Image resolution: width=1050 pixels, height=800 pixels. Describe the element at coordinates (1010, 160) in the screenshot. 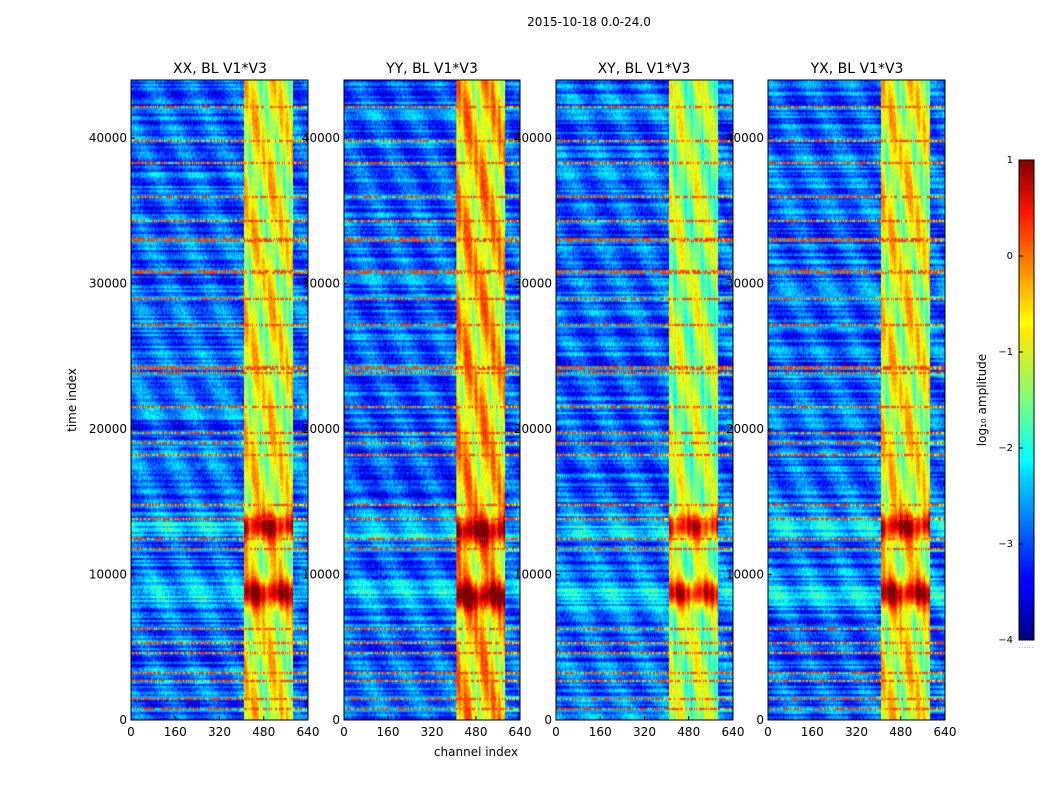

I see `colorbar-tick-label: 1` at that location.